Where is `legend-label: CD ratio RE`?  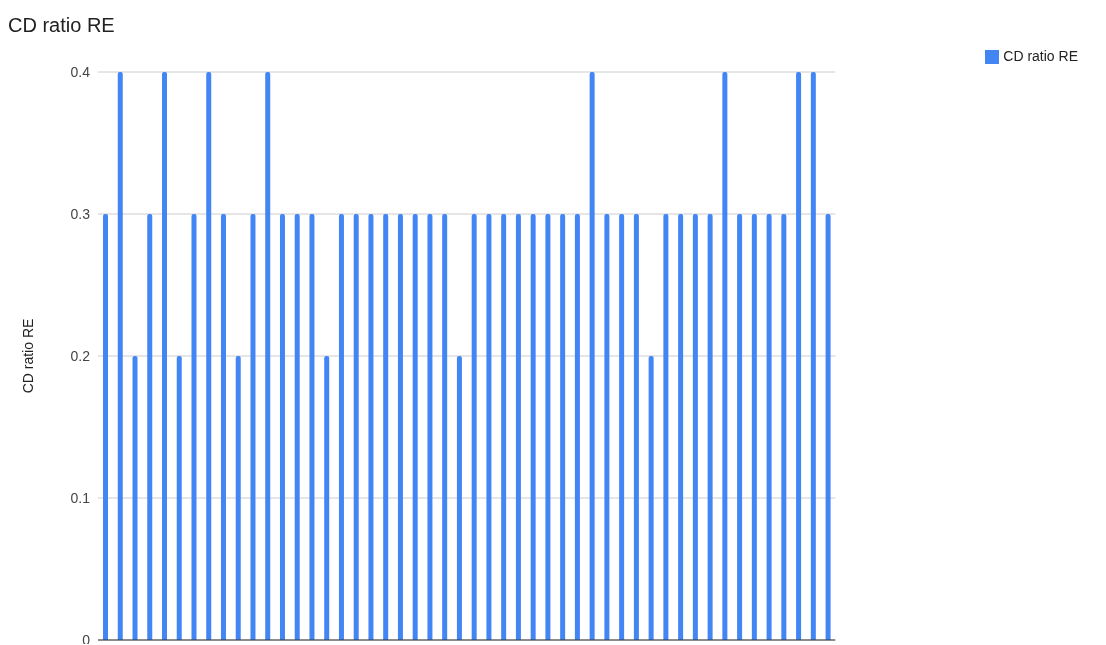 legend-label: CD ratio RE is located at coordinates (1040, 56).